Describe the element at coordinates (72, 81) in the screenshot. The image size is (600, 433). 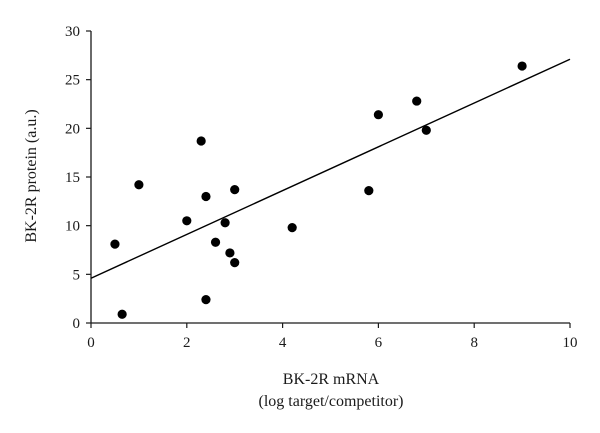
I see `y-tick-label: 25` at that location.